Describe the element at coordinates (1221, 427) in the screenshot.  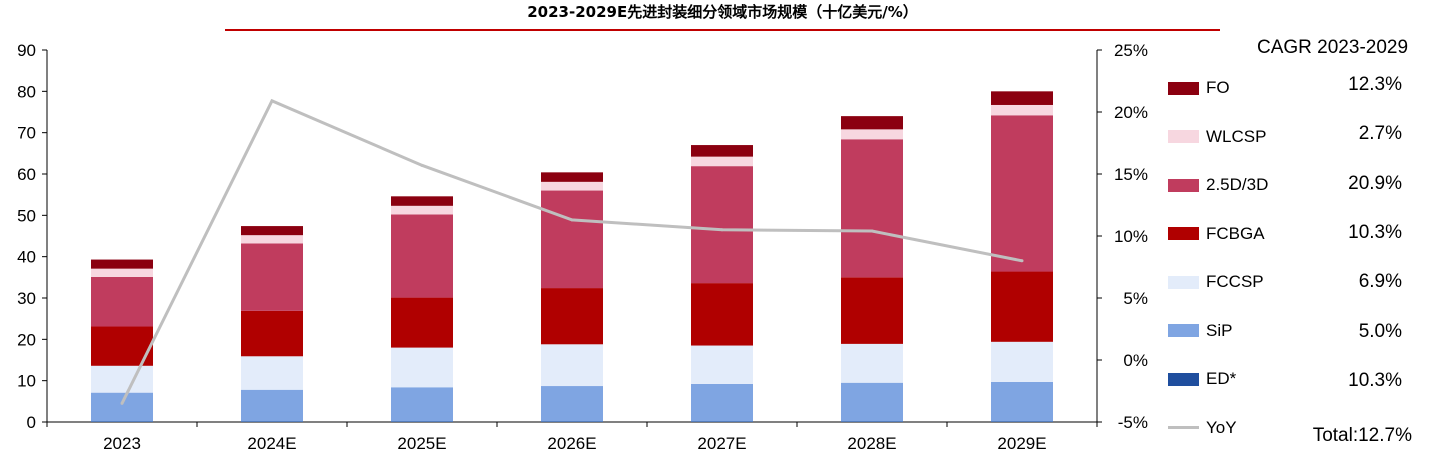
I see `legend-label: YoY` at that location.